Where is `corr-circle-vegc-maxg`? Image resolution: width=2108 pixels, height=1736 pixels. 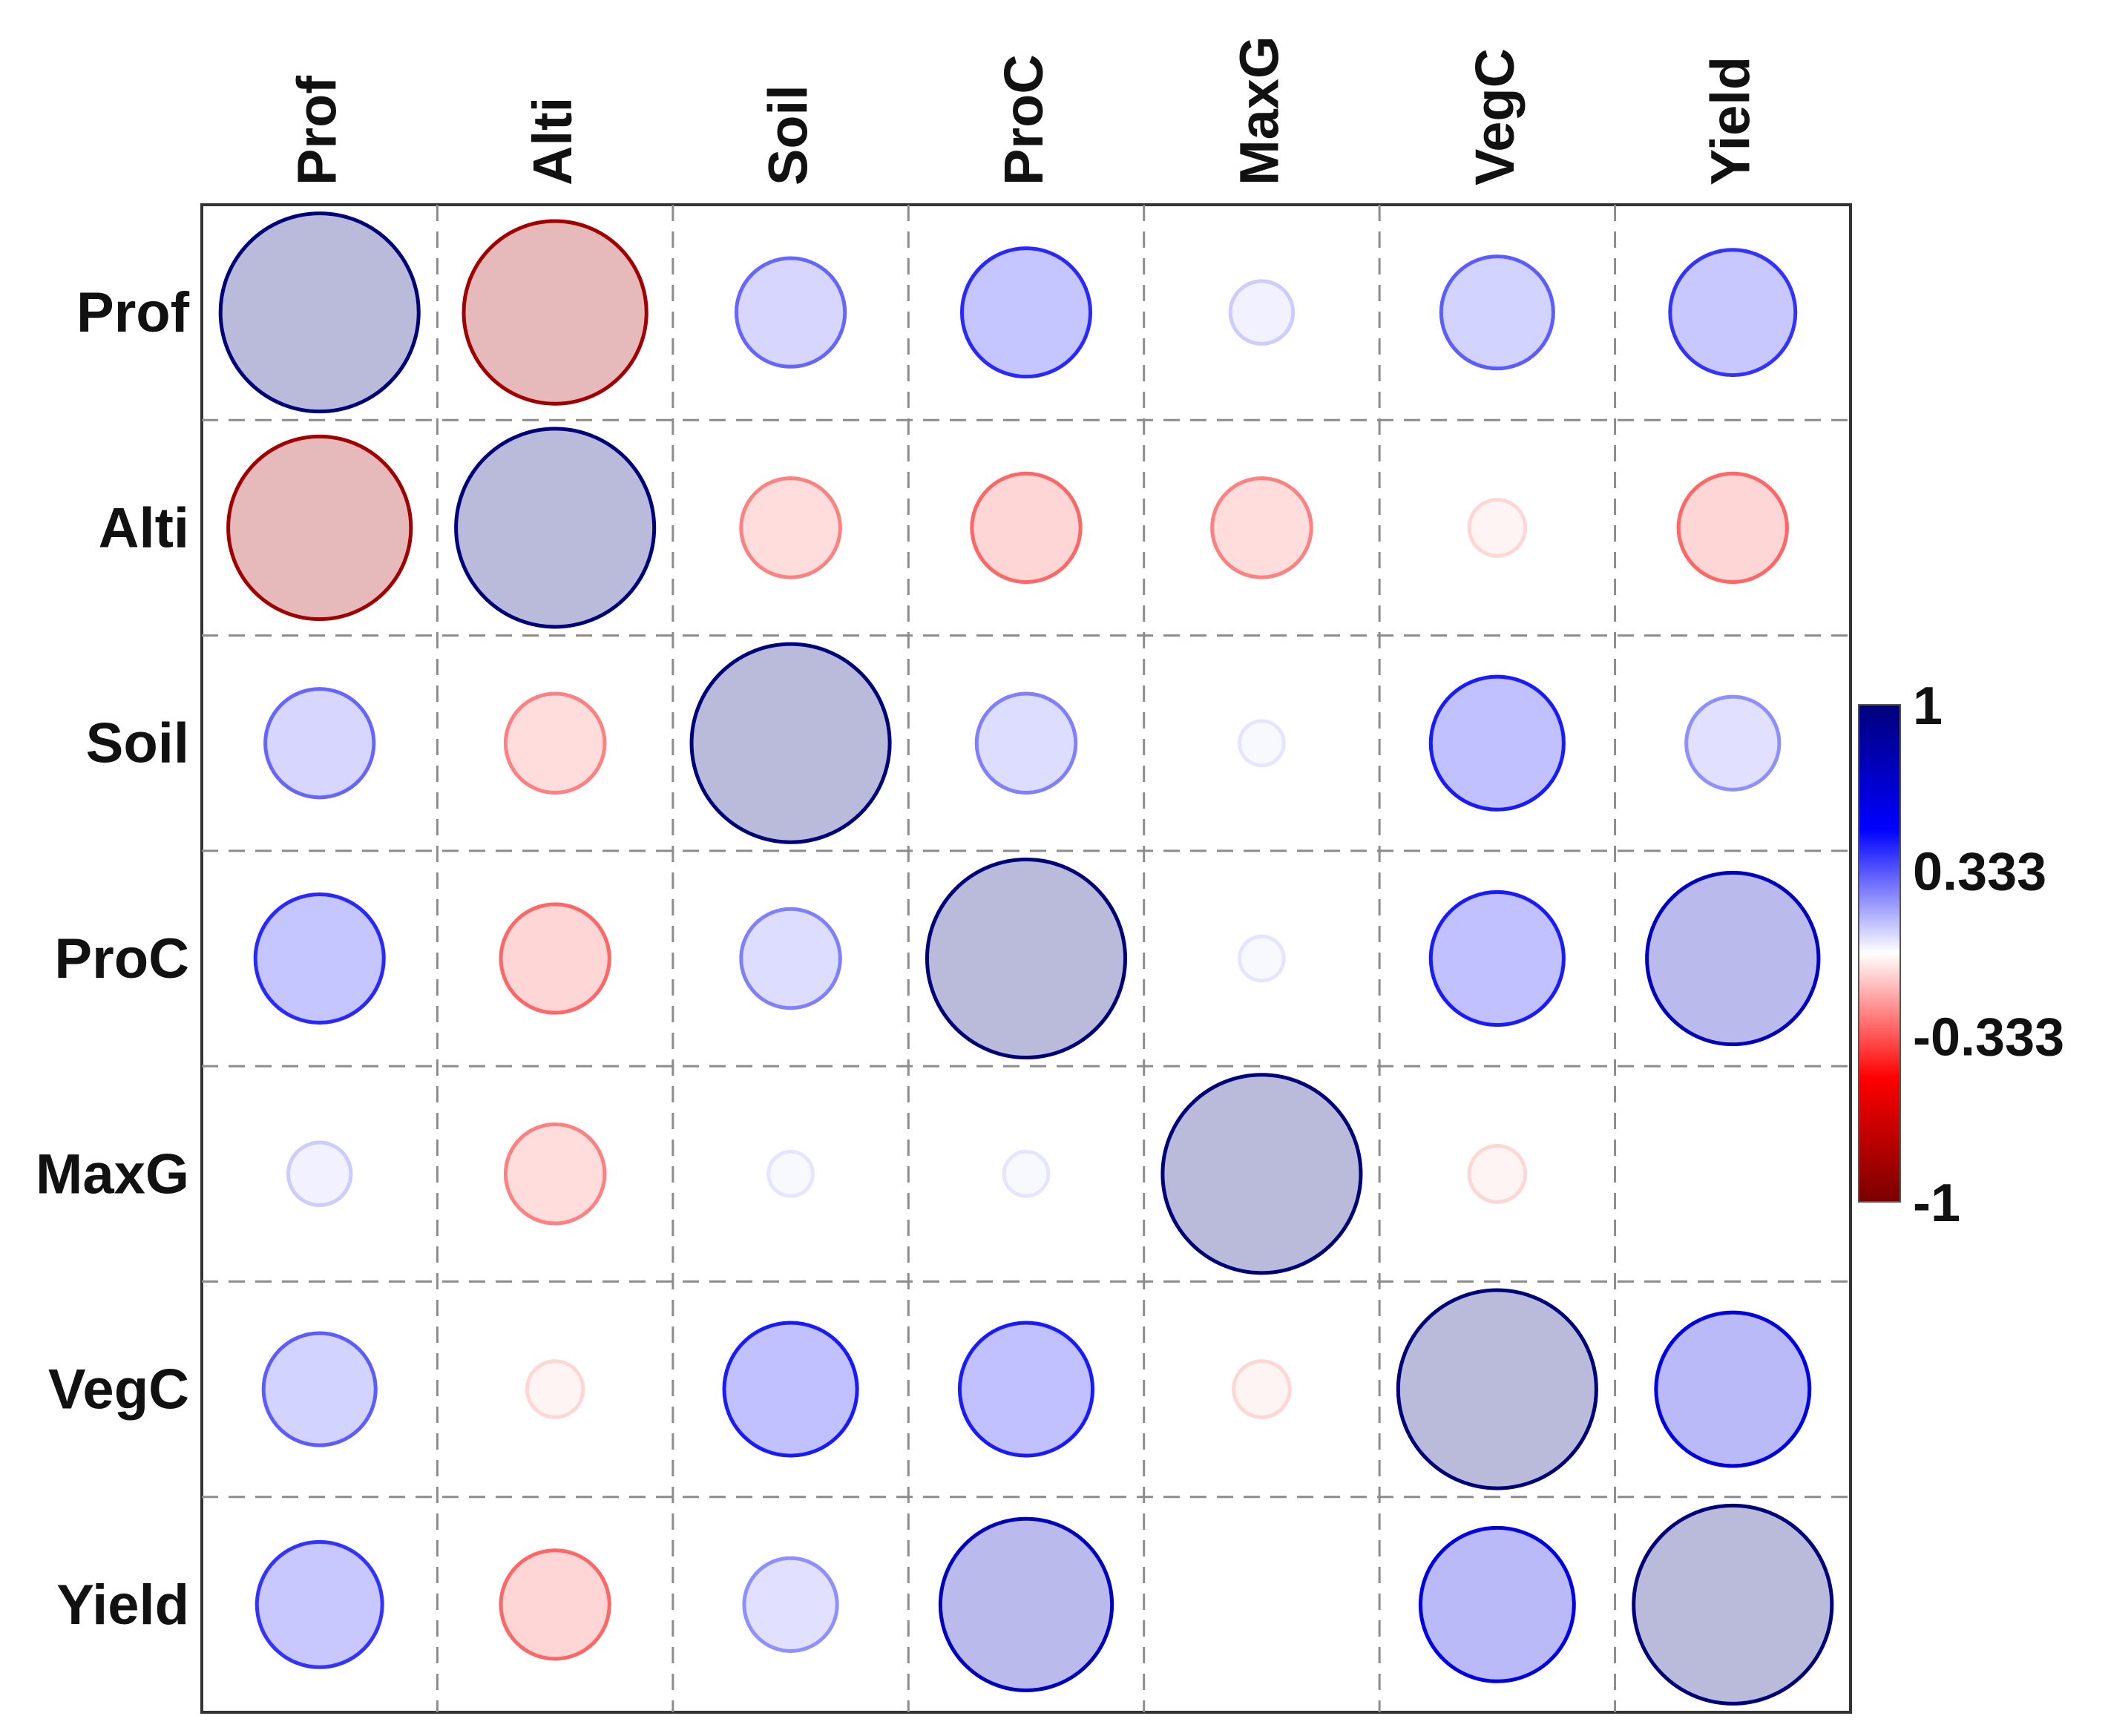
corr-circle-vegc-maxg is located at coordinates (1262, 1389).